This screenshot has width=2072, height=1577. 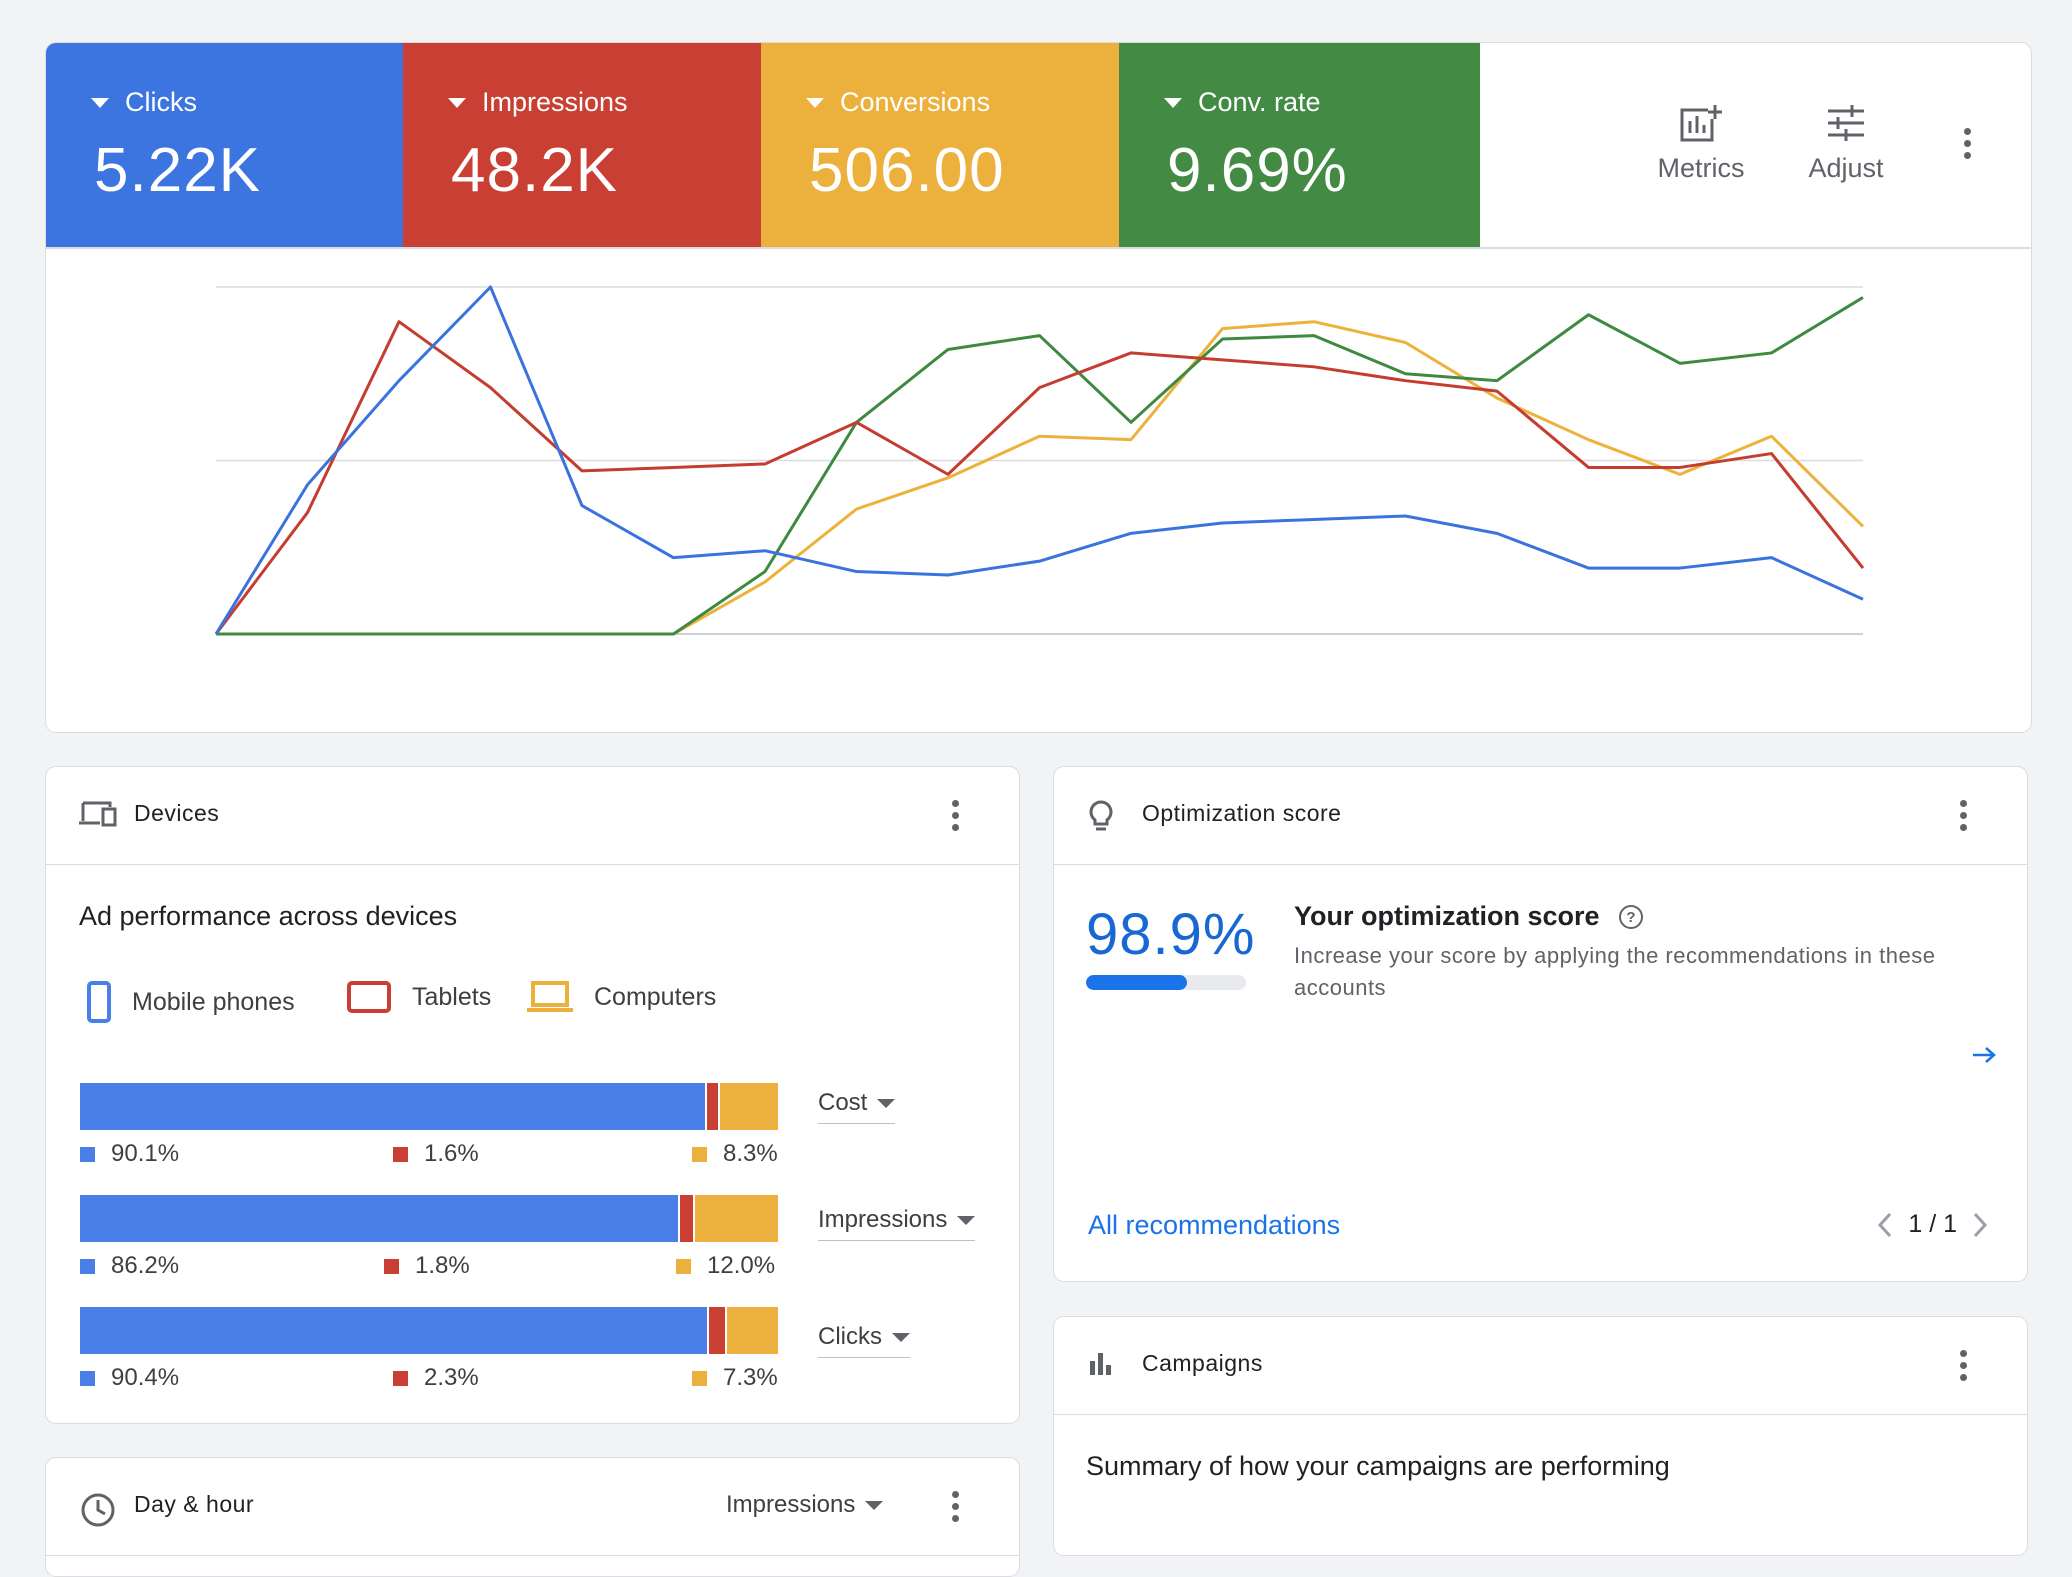 I want to click on devices-subtitle: Ad performance across devices, so click(x=268, y=916).